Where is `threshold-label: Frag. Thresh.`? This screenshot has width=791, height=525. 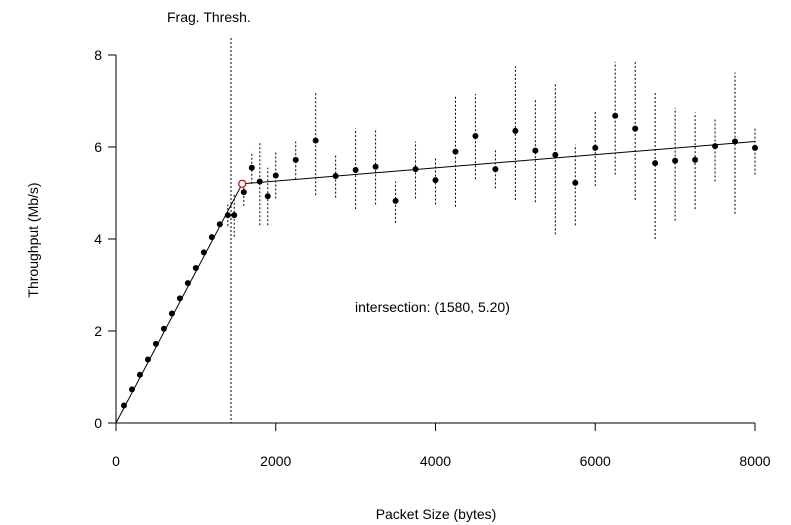 threshold-label: Frag. Thresh. is located at coordinates (209, 17).